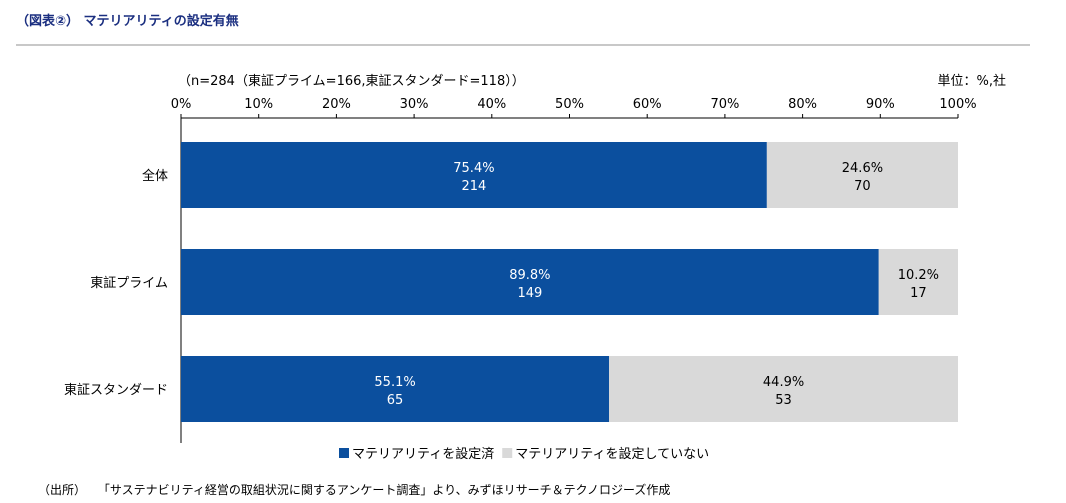 This screenshot has width=1066, height=503. Describe the element at coordinates (129, 283) in the screenshot. I see `category-label: 東証プライム` at that location.